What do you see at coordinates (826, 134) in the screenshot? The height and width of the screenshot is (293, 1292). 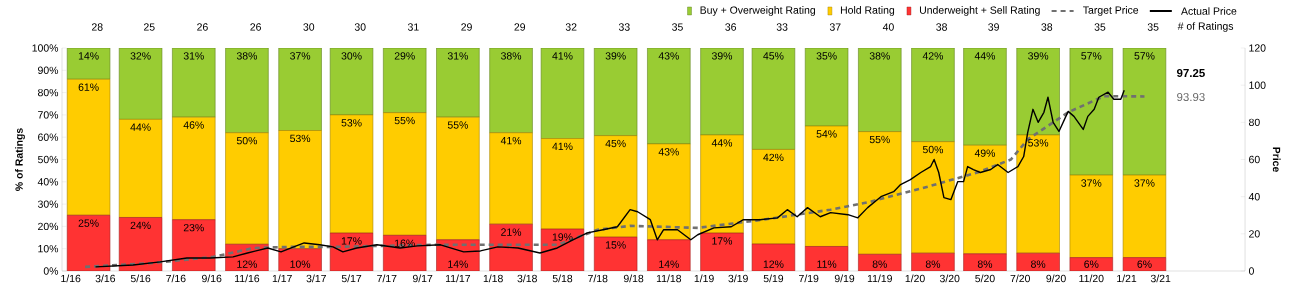 I see `data-label: 54%` at bounding box center [826, 134].